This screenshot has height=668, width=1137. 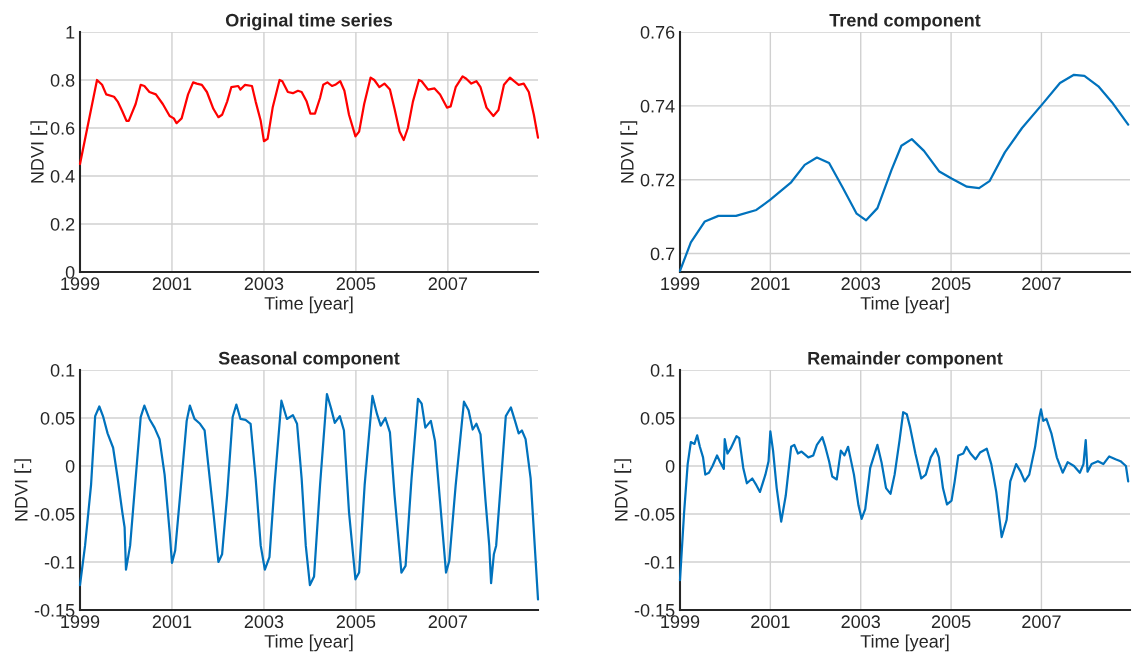 I want to click on y-tick-label: 1, so click(x=70, y=32).